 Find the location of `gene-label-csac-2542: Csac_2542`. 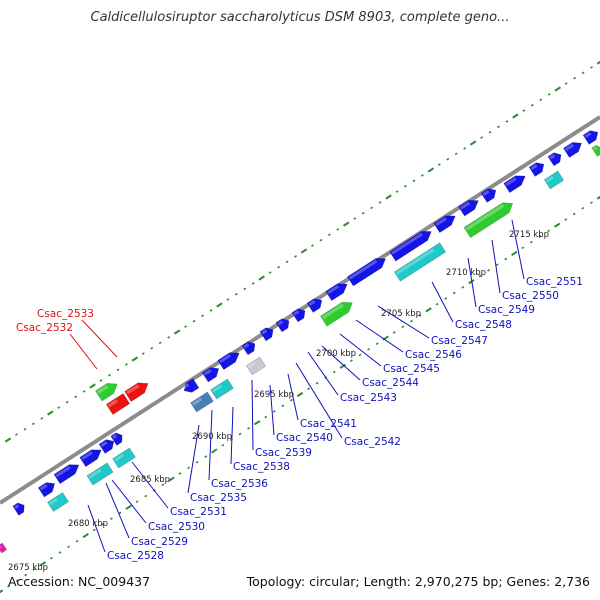

gene-label-csac-2542: Csac_2542 is located at coordinates (372, 442).